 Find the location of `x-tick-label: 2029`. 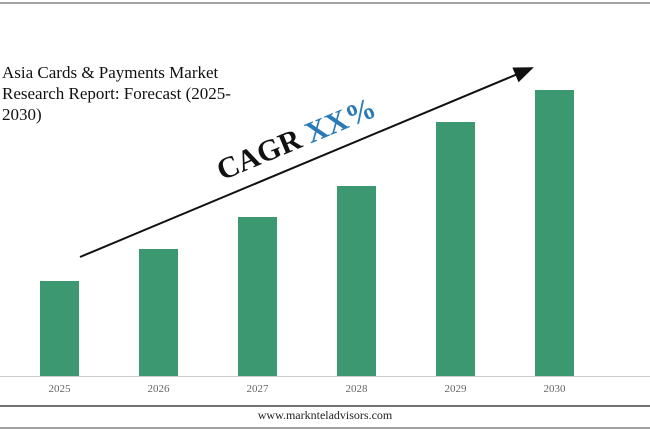

x-tick-label: 2029 is located at coordinates (456, 389).